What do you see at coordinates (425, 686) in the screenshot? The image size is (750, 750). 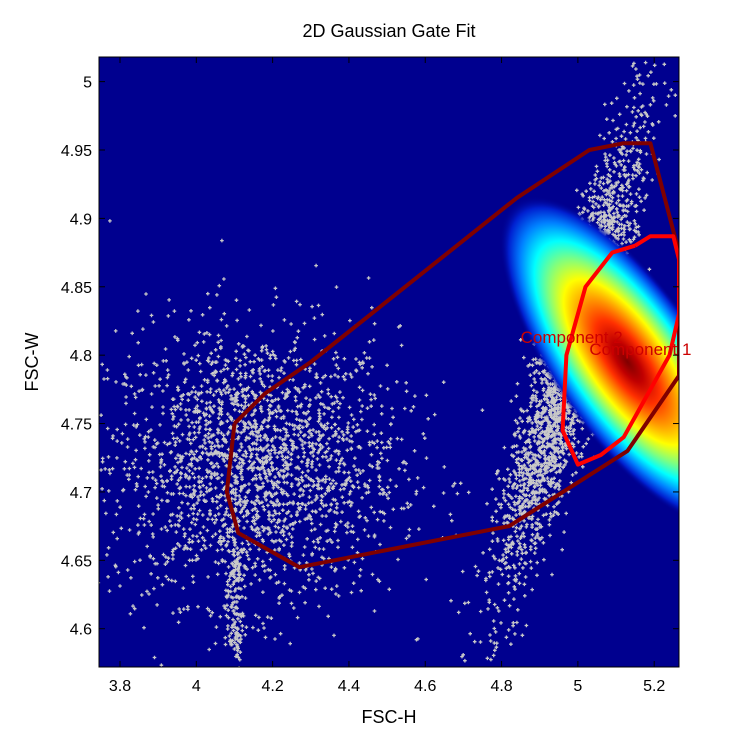 I see `x-tick-label: 4.6` at bounding box center [425, 686].